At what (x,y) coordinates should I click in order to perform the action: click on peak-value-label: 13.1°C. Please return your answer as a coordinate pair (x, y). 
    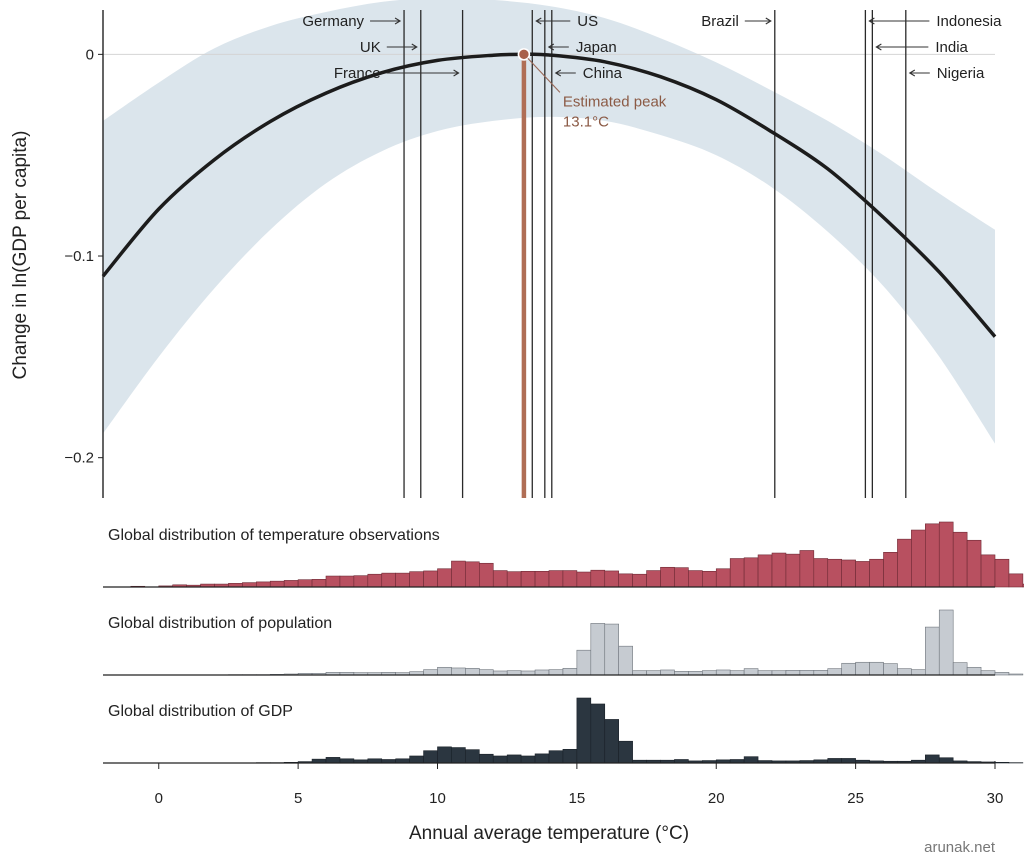
    Looking at the image, I should click on (586, 121).